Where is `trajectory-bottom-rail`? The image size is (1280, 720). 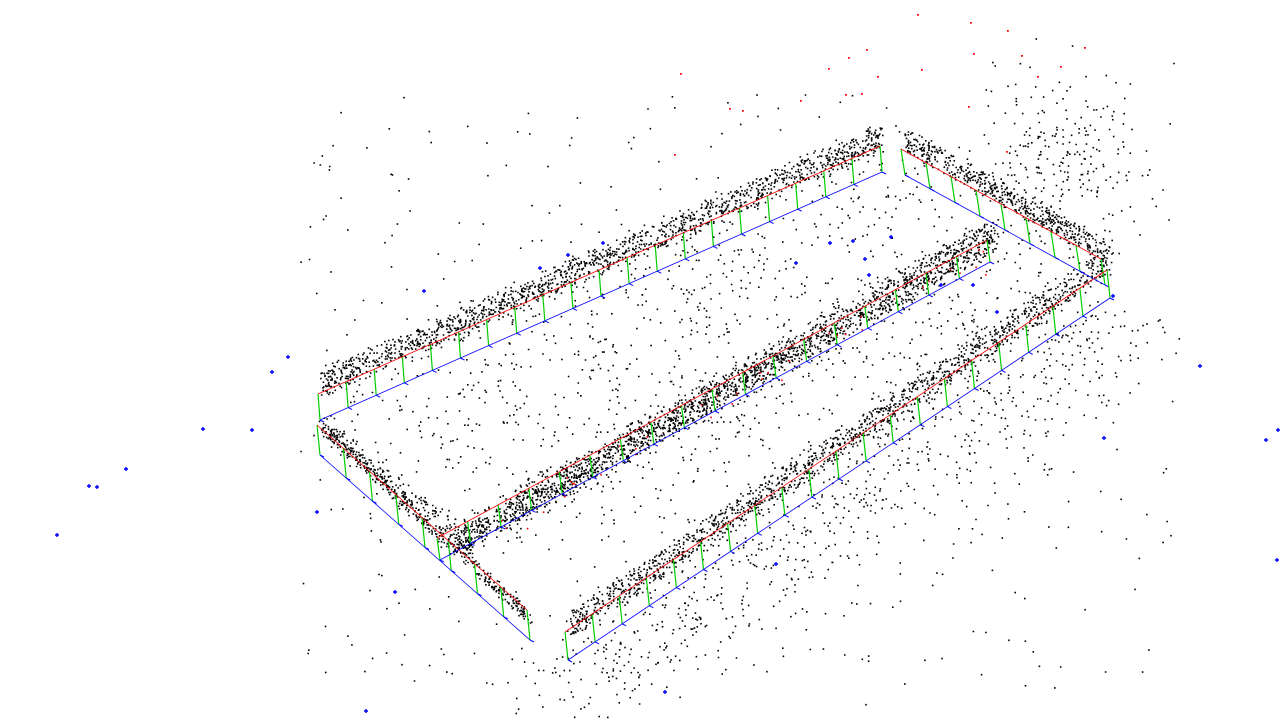 trajectory-bottom-rail is located at coordinates (425, 547).